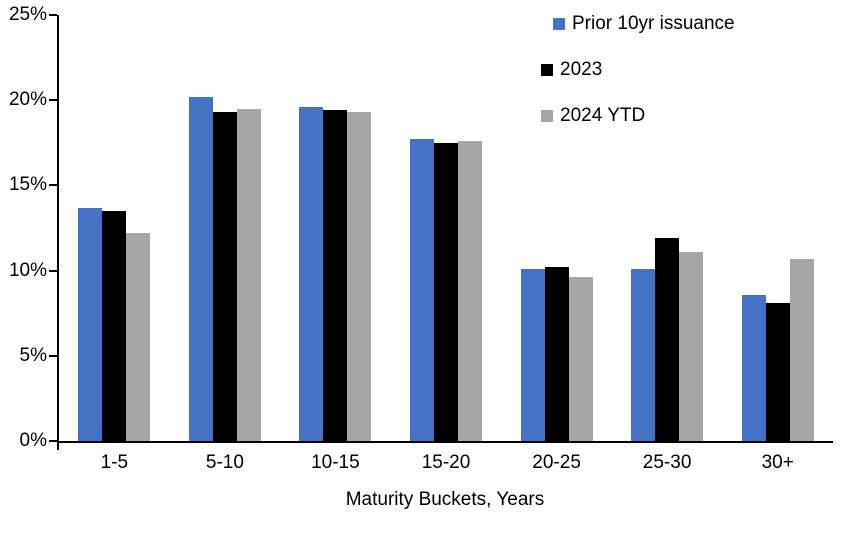  What do you see at coordinates (753, 367) in the screenshot?
I see `bar-prior-10yr-issuance-30-` at bounding box center [753, 367].